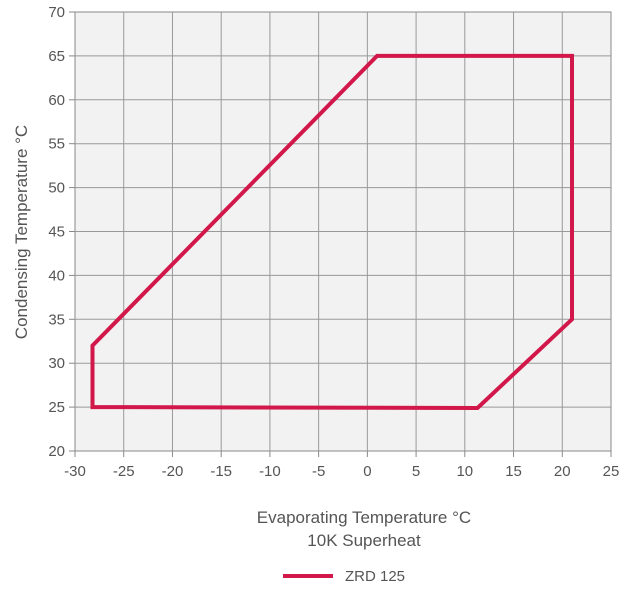 This screenshot has height=590, width=632. What do you see at coordinates (341, 465) in the screenshot?
I see `x-axis-ticks: -30 -25 -20 -15 -10 -5 0 5 10 15 20 25` at bounding box center [341, 465].